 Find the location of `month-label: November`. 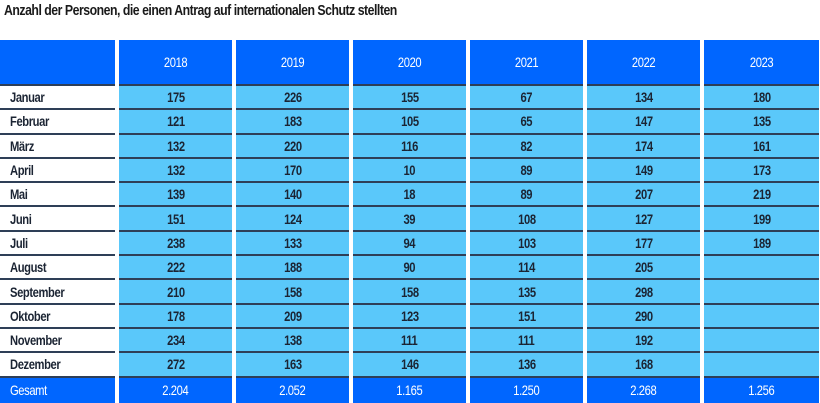

month-label: November is located at coordinates (57, 341).